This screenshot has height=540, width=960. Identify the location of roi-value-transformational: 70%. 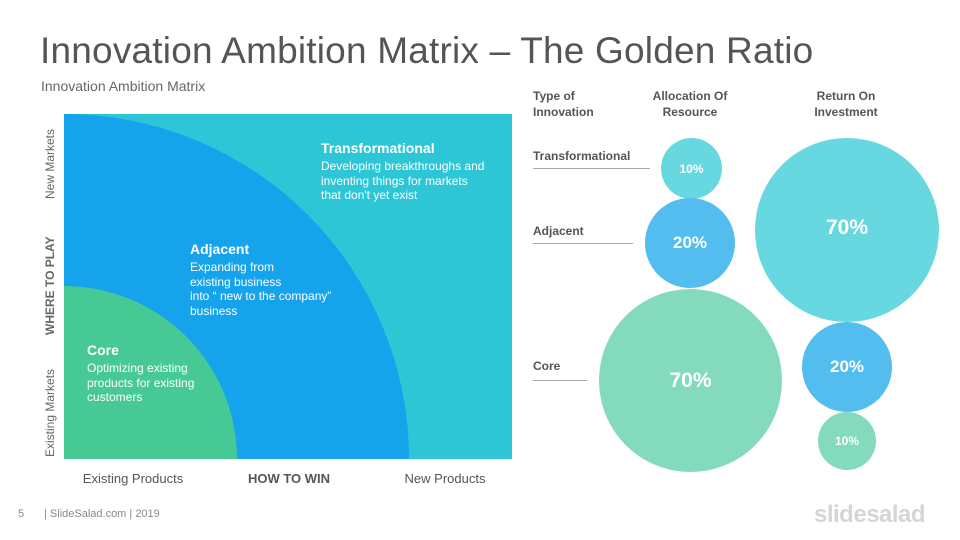
(847, 227).